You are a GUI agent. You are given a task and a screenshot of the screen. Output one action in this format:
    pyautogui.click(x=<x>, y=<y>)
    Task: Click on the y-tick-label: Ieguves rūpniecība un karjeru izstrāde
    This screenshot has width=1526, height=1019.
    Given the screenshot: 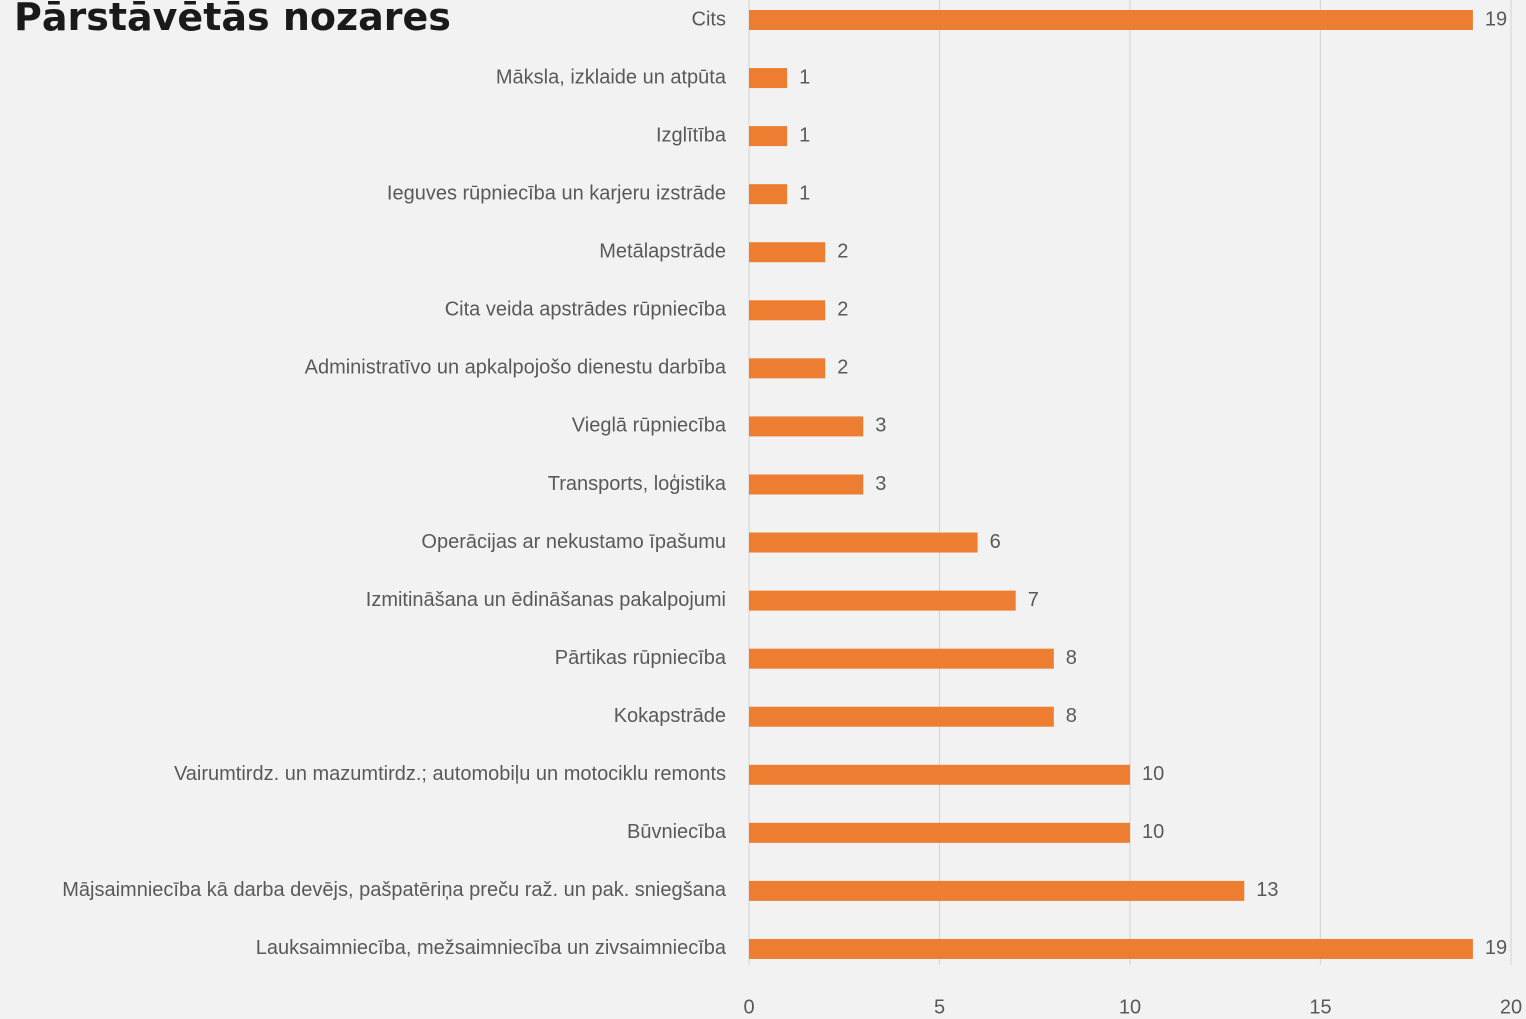 What is the action you would take?
    pyautogui.click(x=556, y=193)
    